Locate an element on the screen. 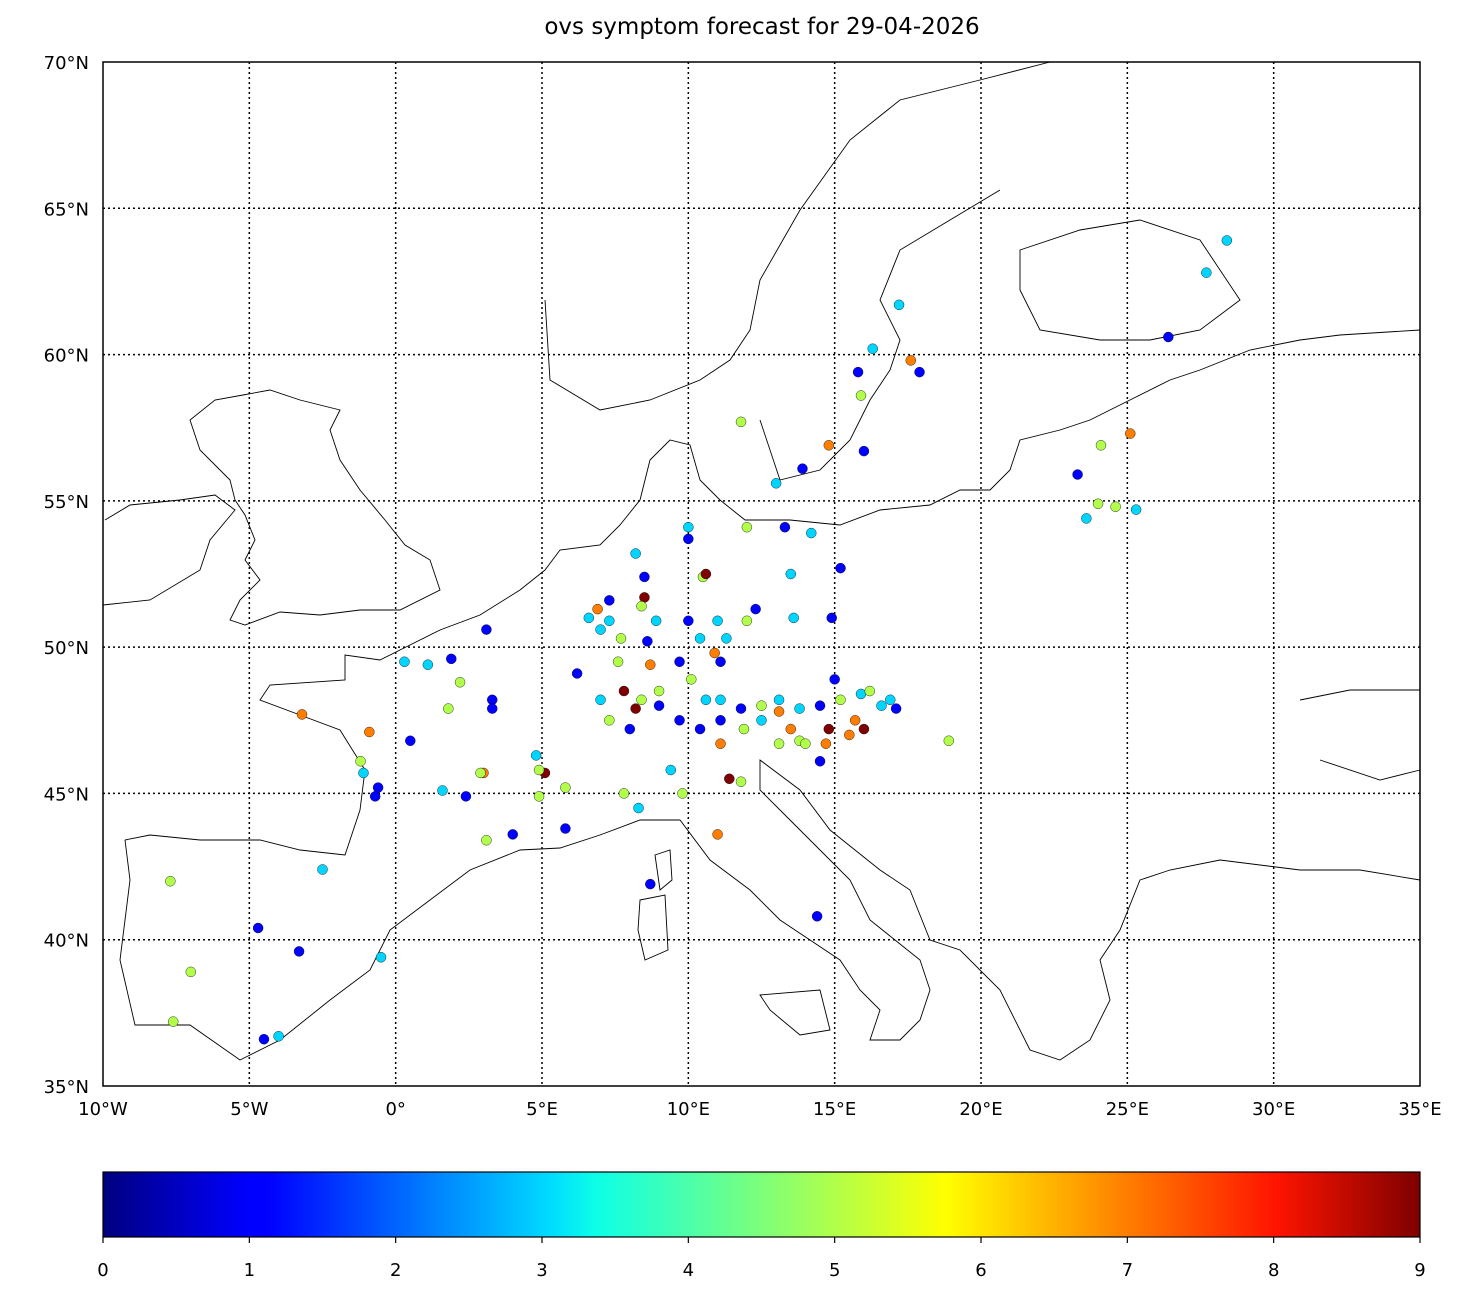  map-title: ovs symptom forecast for 29-04-2026 is located at coordinates (762, 27).